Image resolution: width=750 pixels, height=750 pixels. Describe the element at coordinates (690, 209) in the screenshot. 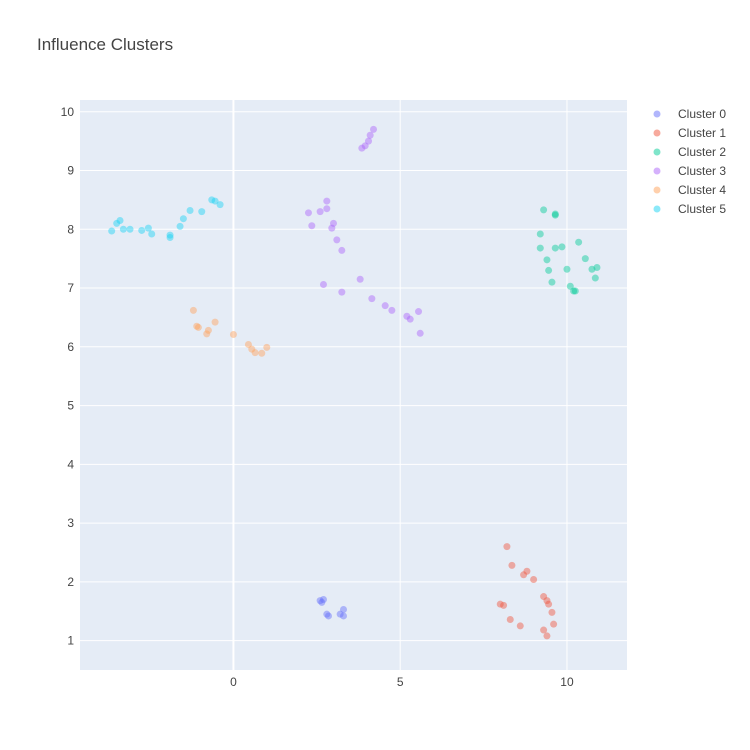

I see `legend-item: Cluster 5` at that location.